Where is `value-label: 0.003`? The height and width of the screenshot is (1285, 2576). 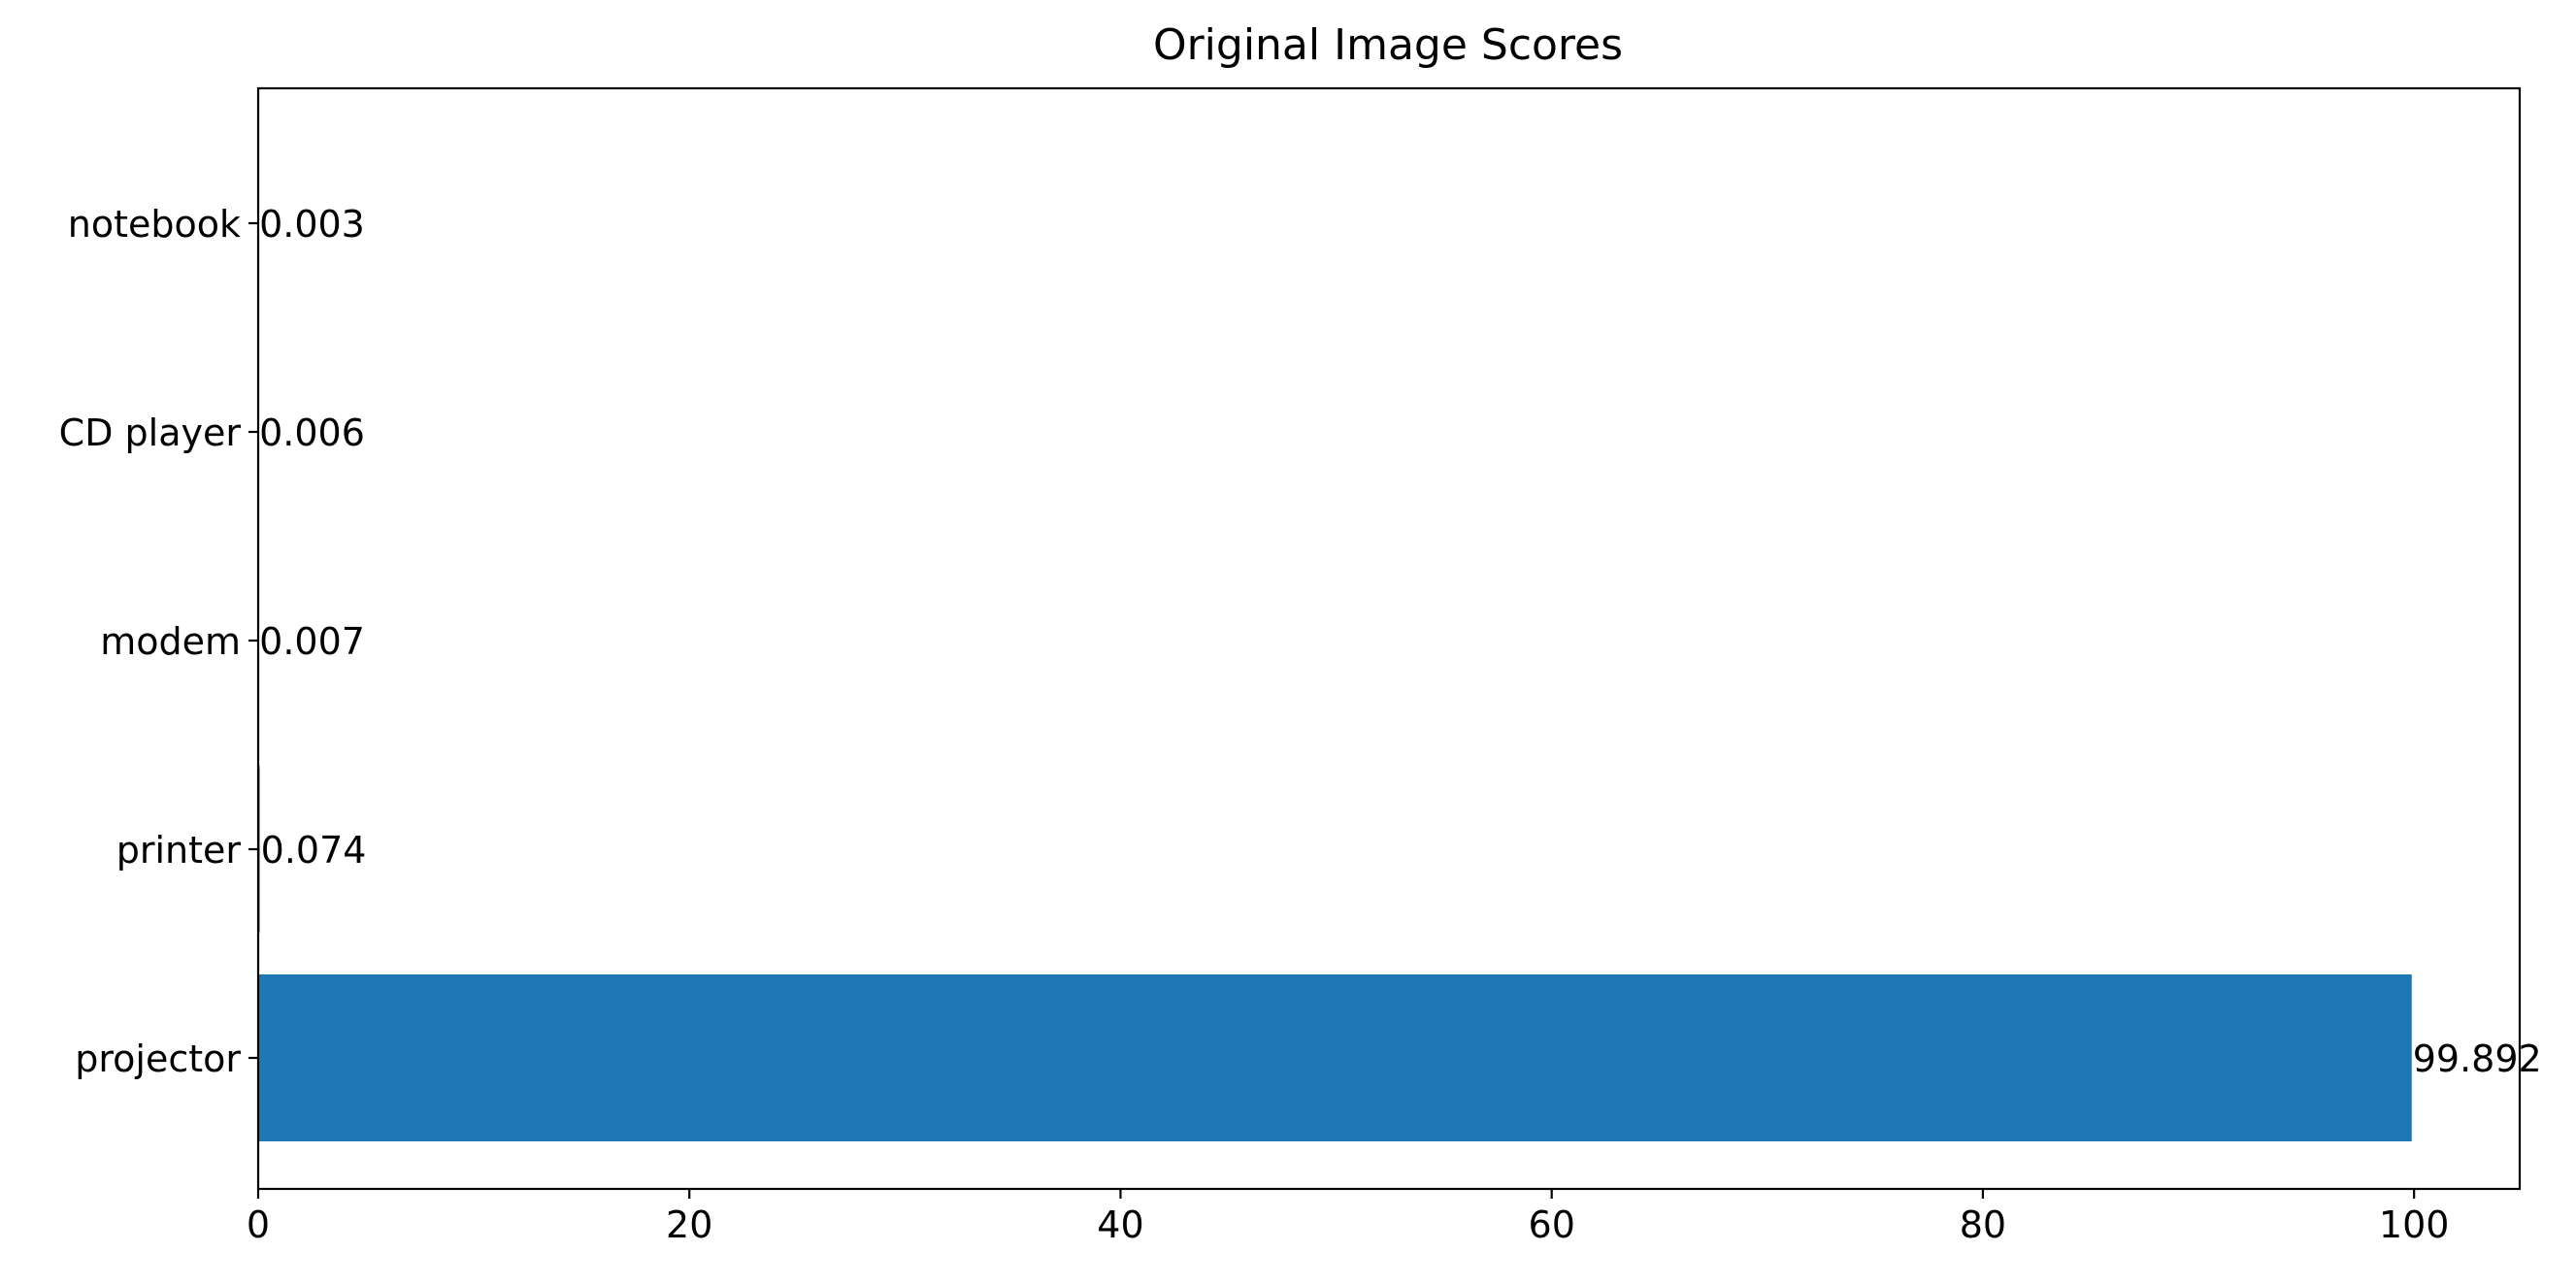 value-label: 0.003 is located at coordinates (312, 224).